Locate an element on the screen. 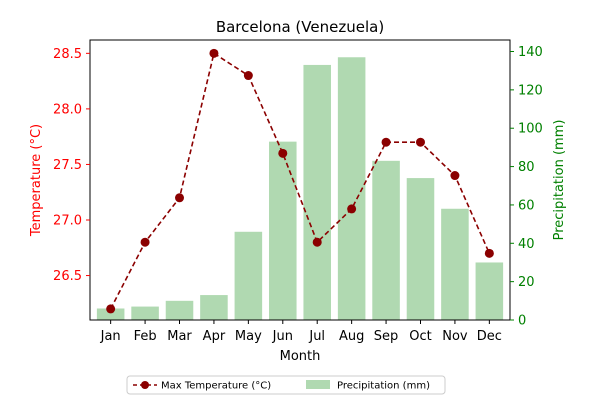 The width and height of the screenshot is (600, 400). x-tick-label-mar: Mar is located at coordinates (179, 336).